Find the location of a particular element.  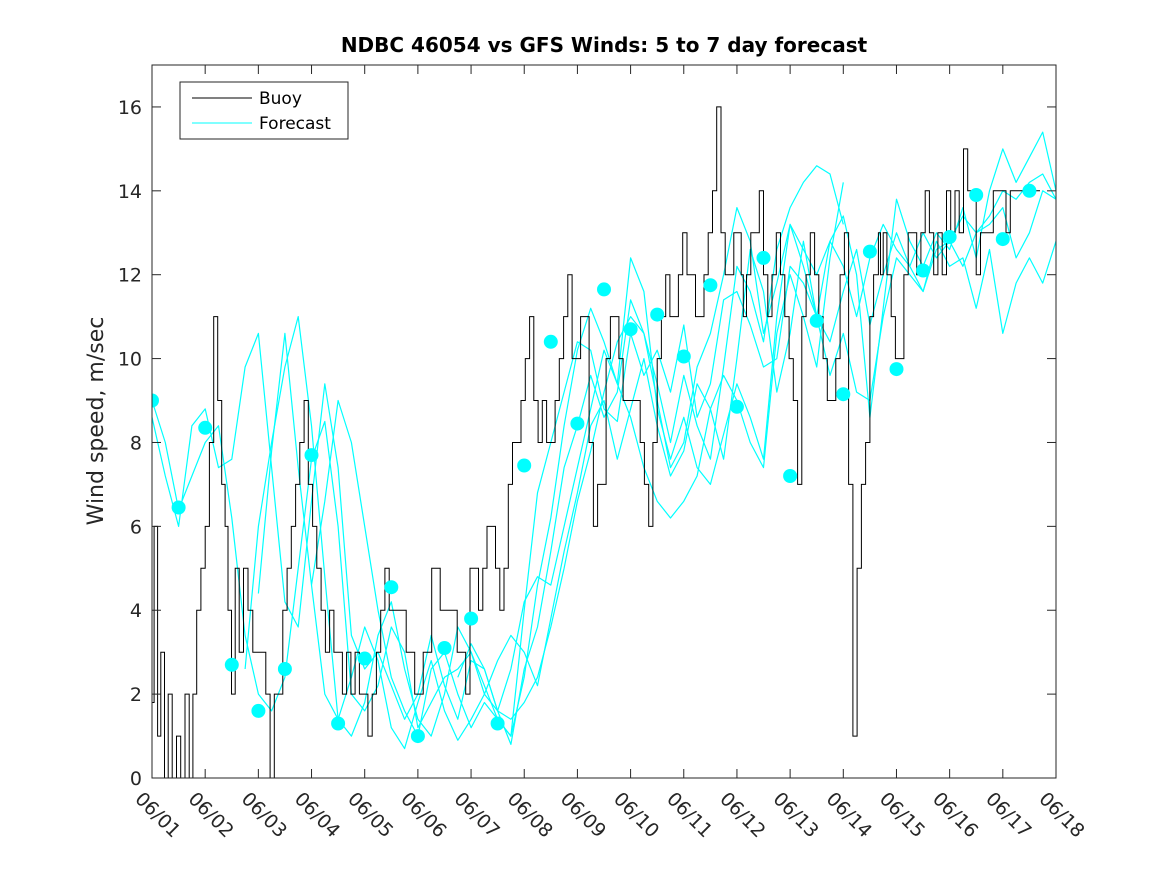

x-tick-label: 06/10 is located at coordinates (636, 815).